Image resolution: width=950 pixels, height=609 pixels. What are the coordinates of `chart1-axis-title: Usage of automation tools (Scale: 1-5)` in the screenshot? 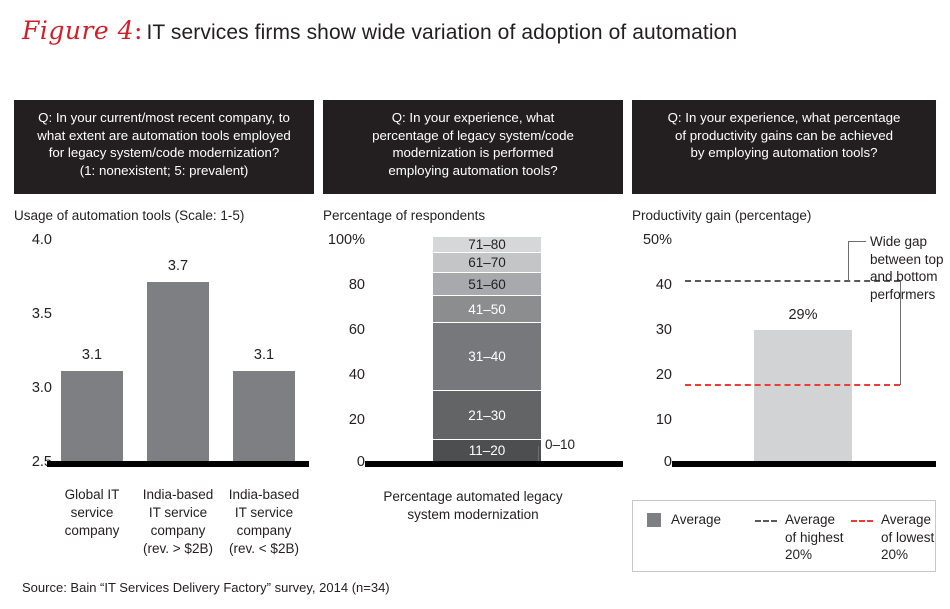 It's located at (129, 215).